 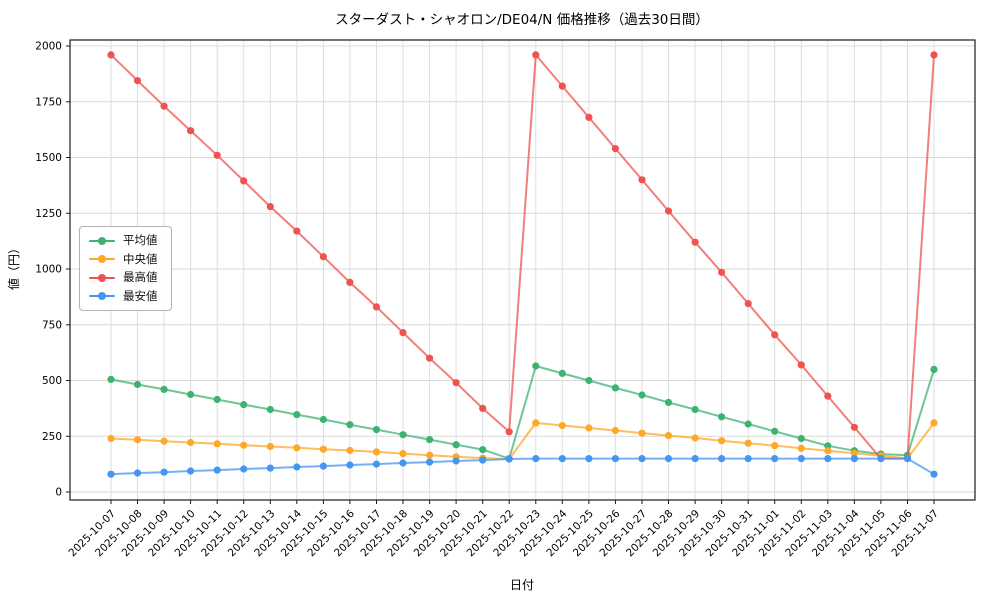 I want to click on series-min, so click(x=522, y=466).